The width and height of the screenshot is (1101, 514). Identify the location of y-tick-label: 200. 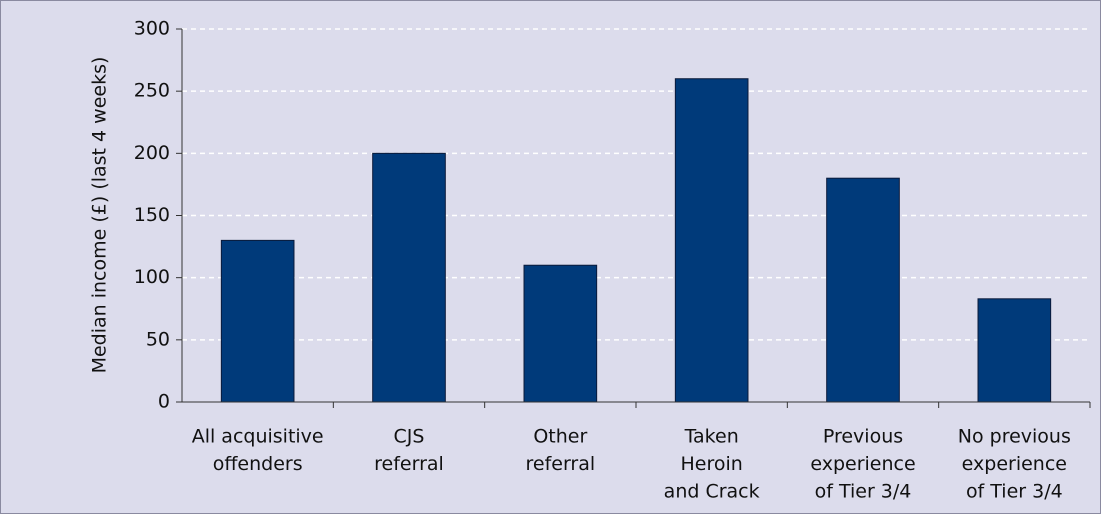
(152, 153).